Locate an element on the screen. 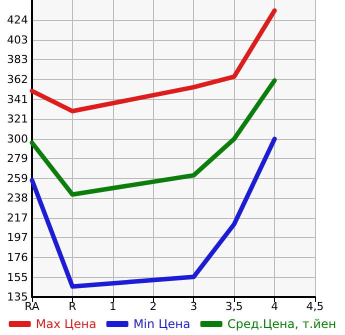 This screenshot has height=335, width=345. legend-label: Min Цена is located at coordinates (161, 324).